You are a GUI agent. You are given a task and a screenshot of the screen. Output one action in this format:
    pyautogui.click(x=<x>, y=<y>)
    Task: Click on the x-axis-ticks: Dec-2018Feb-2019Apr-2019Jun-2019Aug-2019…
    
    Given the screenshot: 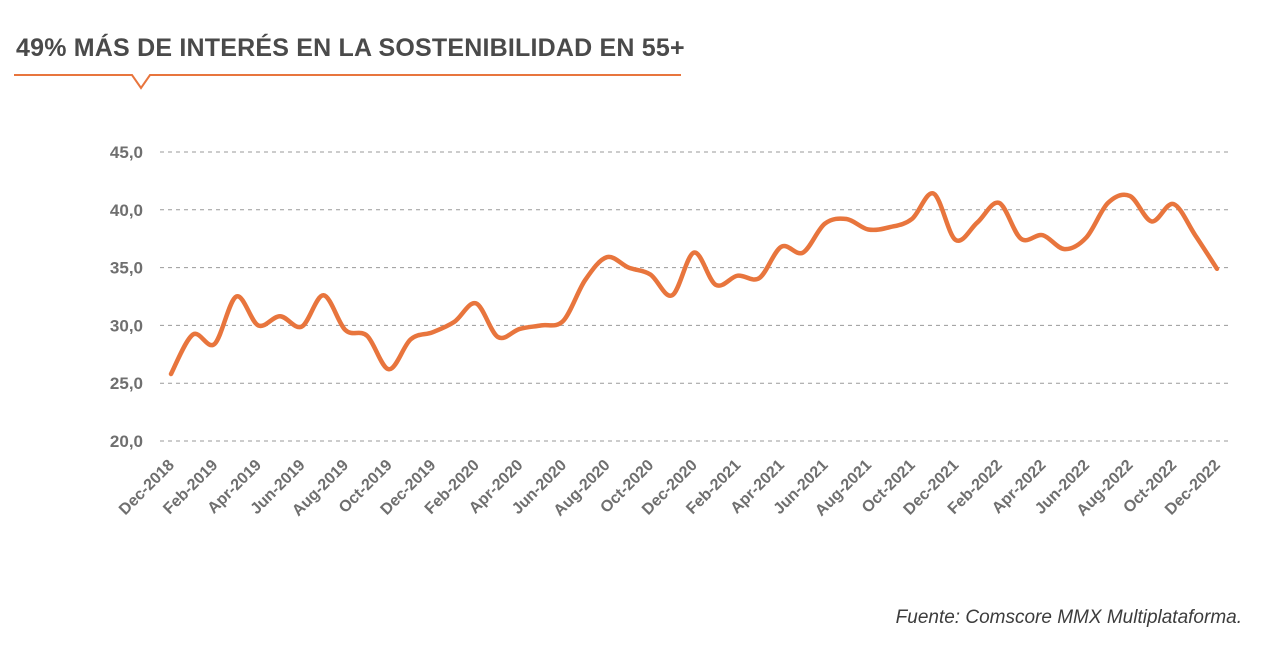 What is the action you would take?
    pyautogui.click(x=670, y=488)
    